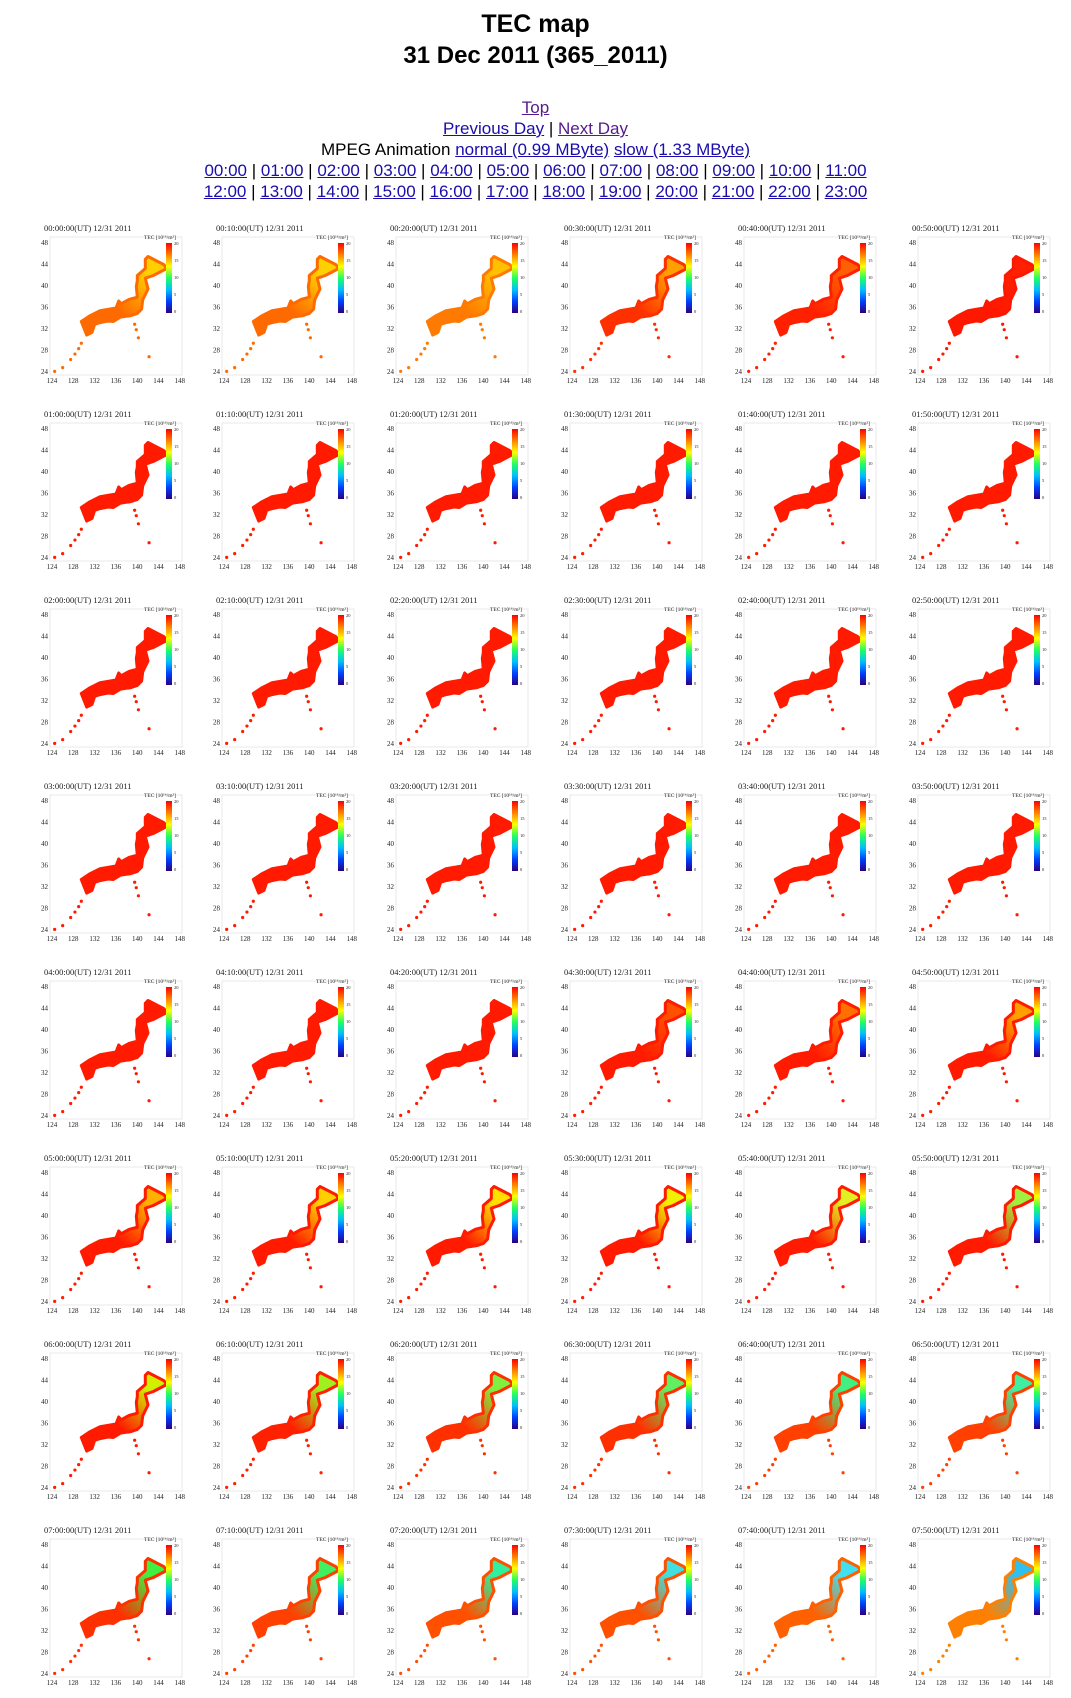 The width and height of the screenshot is (1071, 1698). What do you see at coordinates (225, 170) in the screenshot?
I see `hour-link: 00:00` at bounding box center [225, 170].